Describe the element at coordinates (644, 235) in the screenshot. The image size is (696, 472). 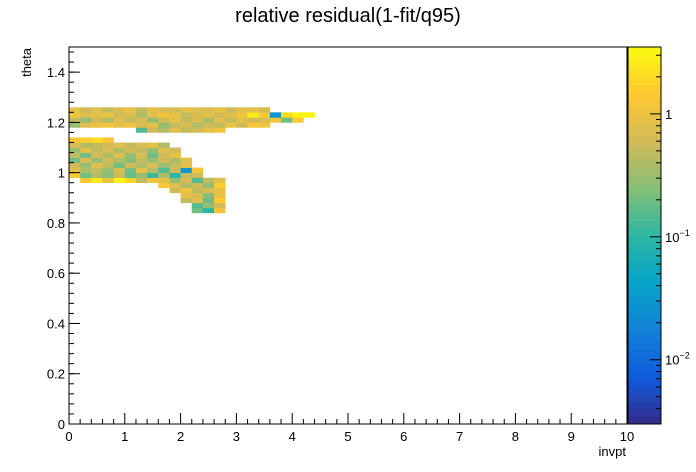
I see `color-bar-frame` at that location.